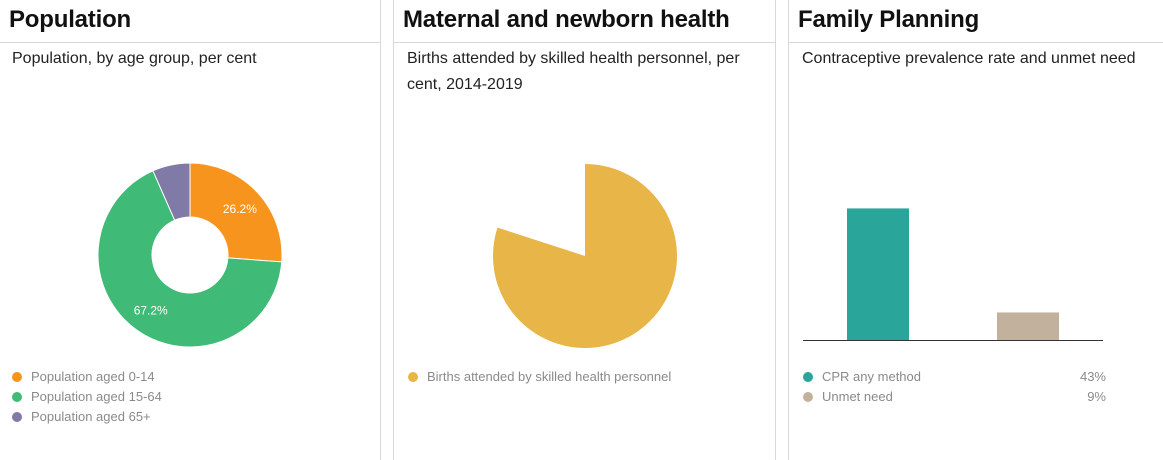 The height and width of the screenshot is (460, 1163). What do you see at coordinates (91, 416) in the screenshot?
I see `legend-label: Population aged 65+` at bounding box center [91, 416].